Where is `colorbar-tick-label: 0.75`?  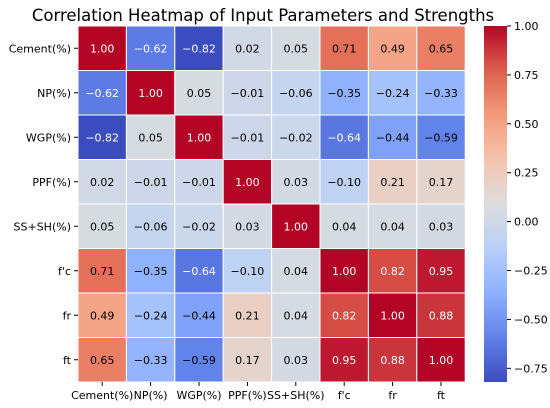
colorbar-tick-label: 0.75 is located at coordinates (526, 75).